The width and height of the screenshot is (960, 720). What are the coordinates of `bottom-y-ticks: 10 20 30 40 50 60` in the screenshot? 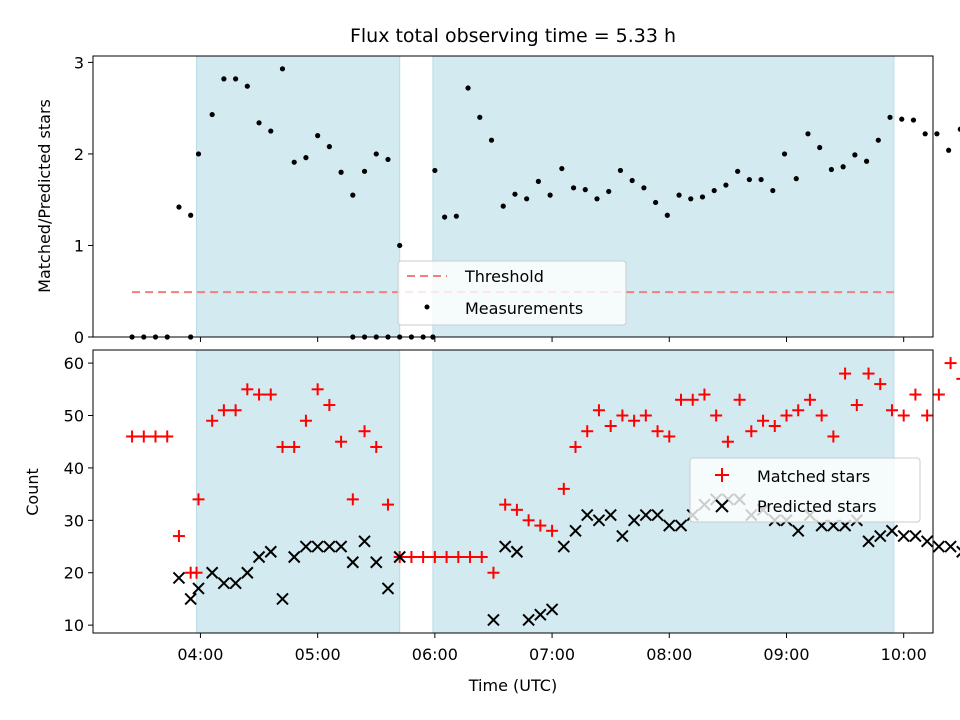 It's located at (78, 494).